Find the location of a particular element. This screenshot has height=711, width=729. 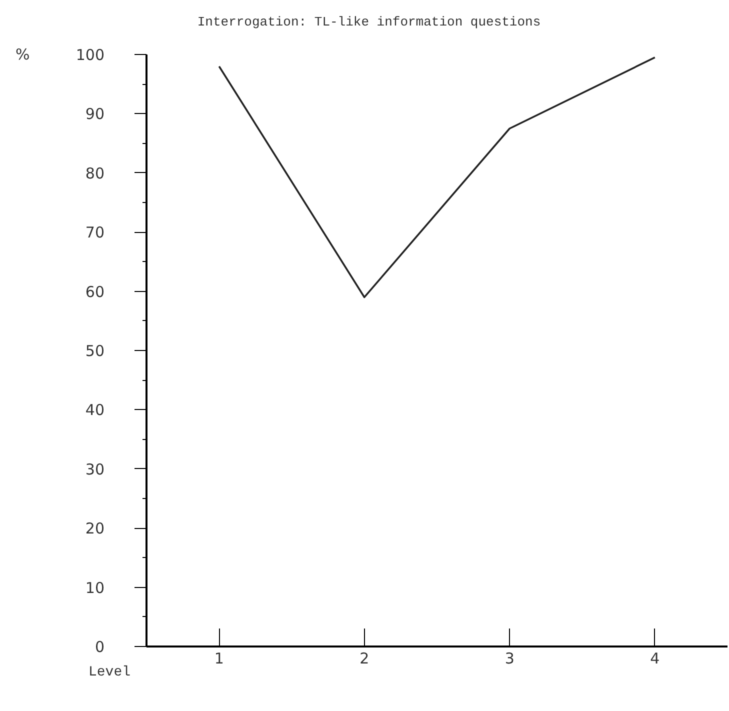

x-tick-label: 1 is located at coordinates (219, 659).